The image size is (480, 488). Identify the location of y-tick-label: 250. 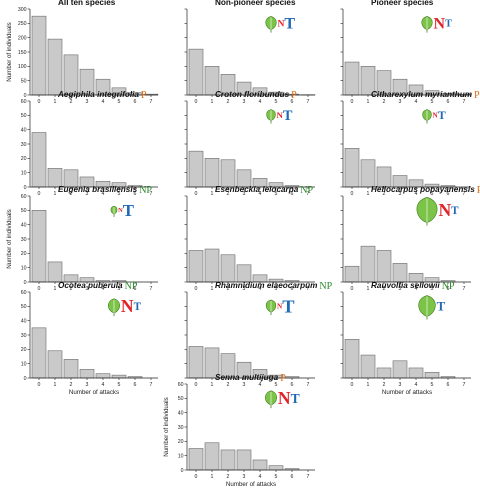
(22, 24).